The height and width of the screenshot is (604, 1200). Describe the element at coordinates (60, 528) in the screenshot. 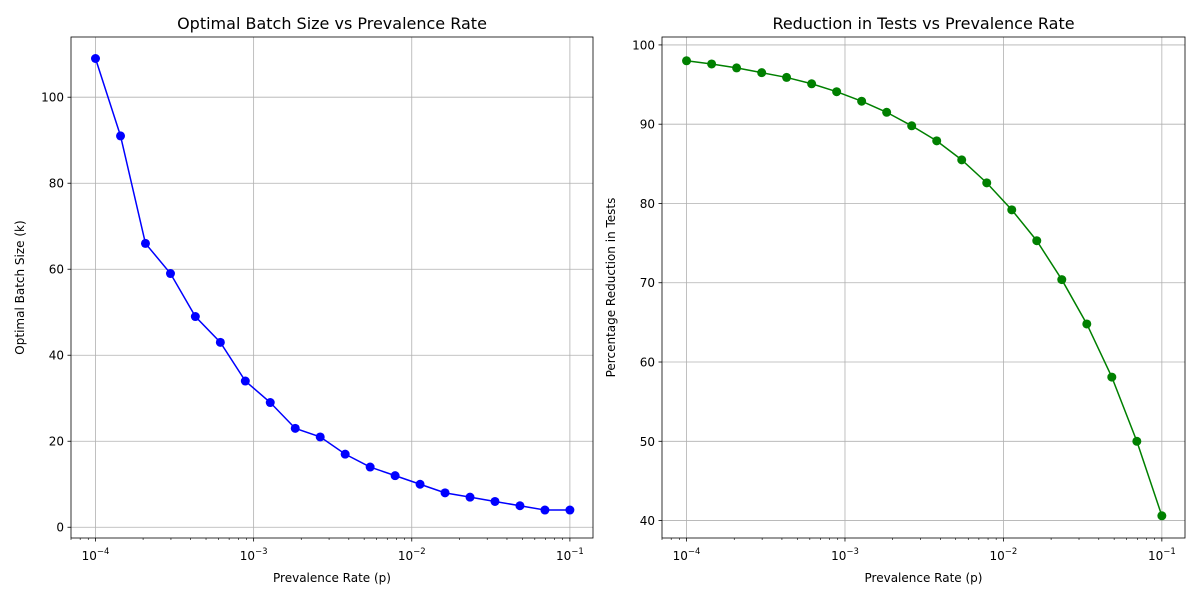

I see `y-tick-label: 0` at that location.